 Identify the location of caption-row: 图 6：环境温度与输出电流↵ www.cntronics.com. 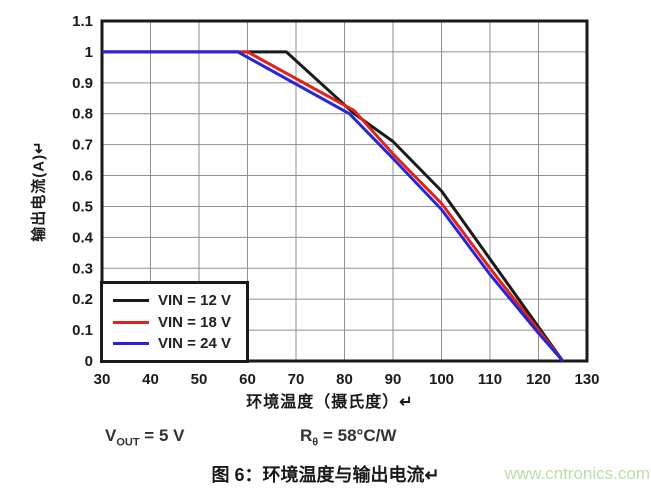
(325, 474).